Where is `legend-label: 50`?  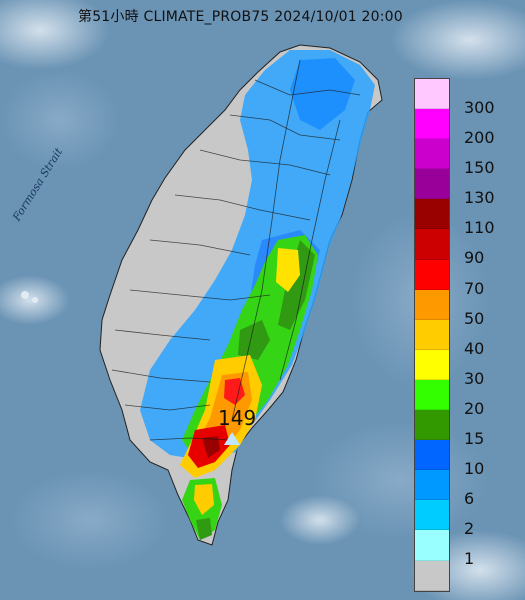 legend-label: 50 is located at coordinates (474, 318).